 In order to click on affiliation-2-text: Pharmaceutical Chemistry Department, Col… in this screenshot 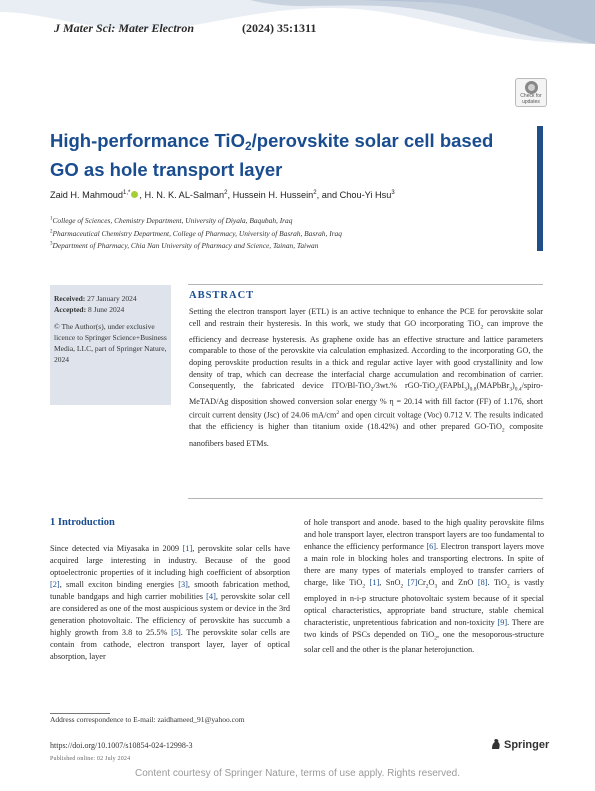, I will do `click(197, 233)`.